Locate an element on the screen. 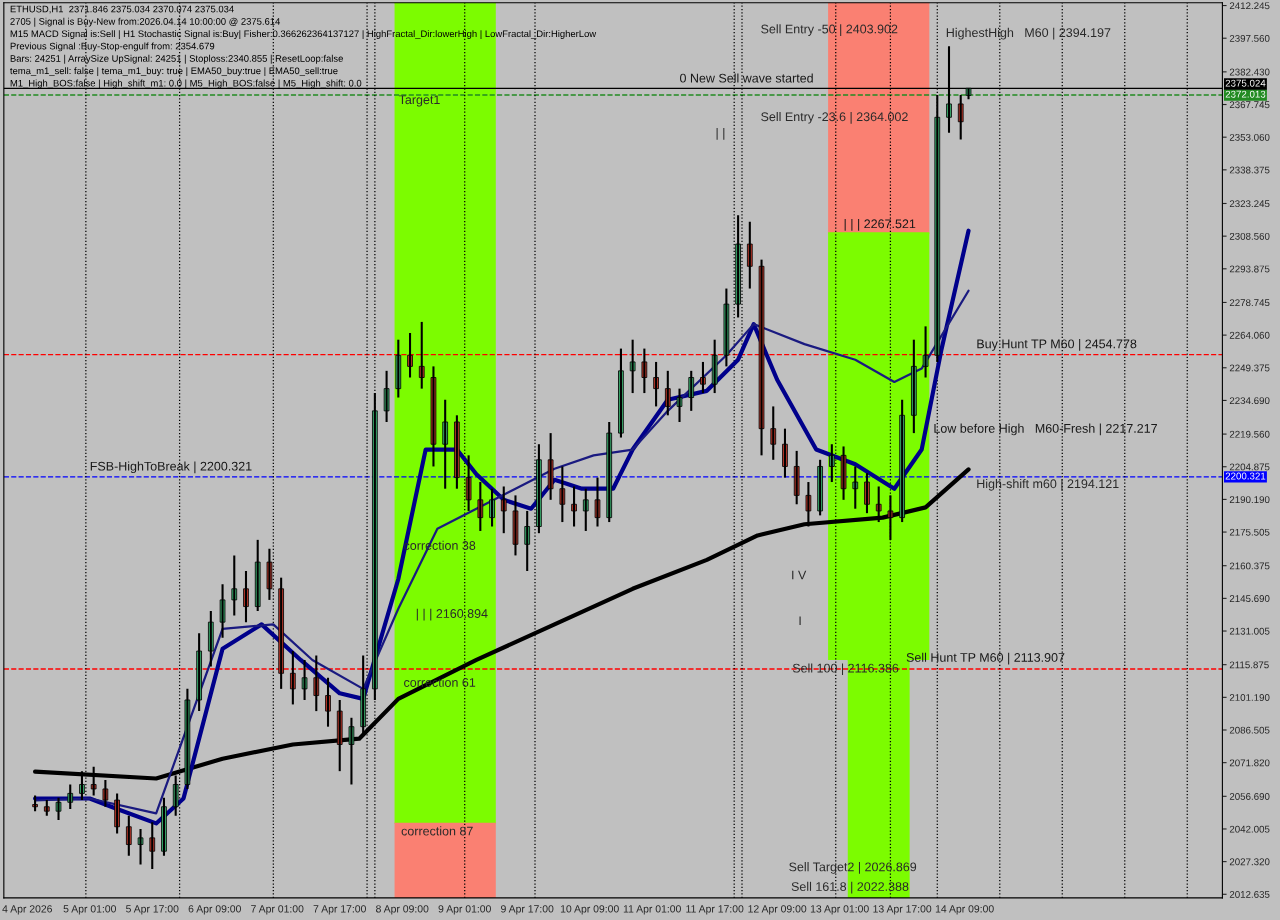 The height and width of the screenshot is (920, 1280). y-tick-label: 2145.690 is located at coordinates (1249, 598).